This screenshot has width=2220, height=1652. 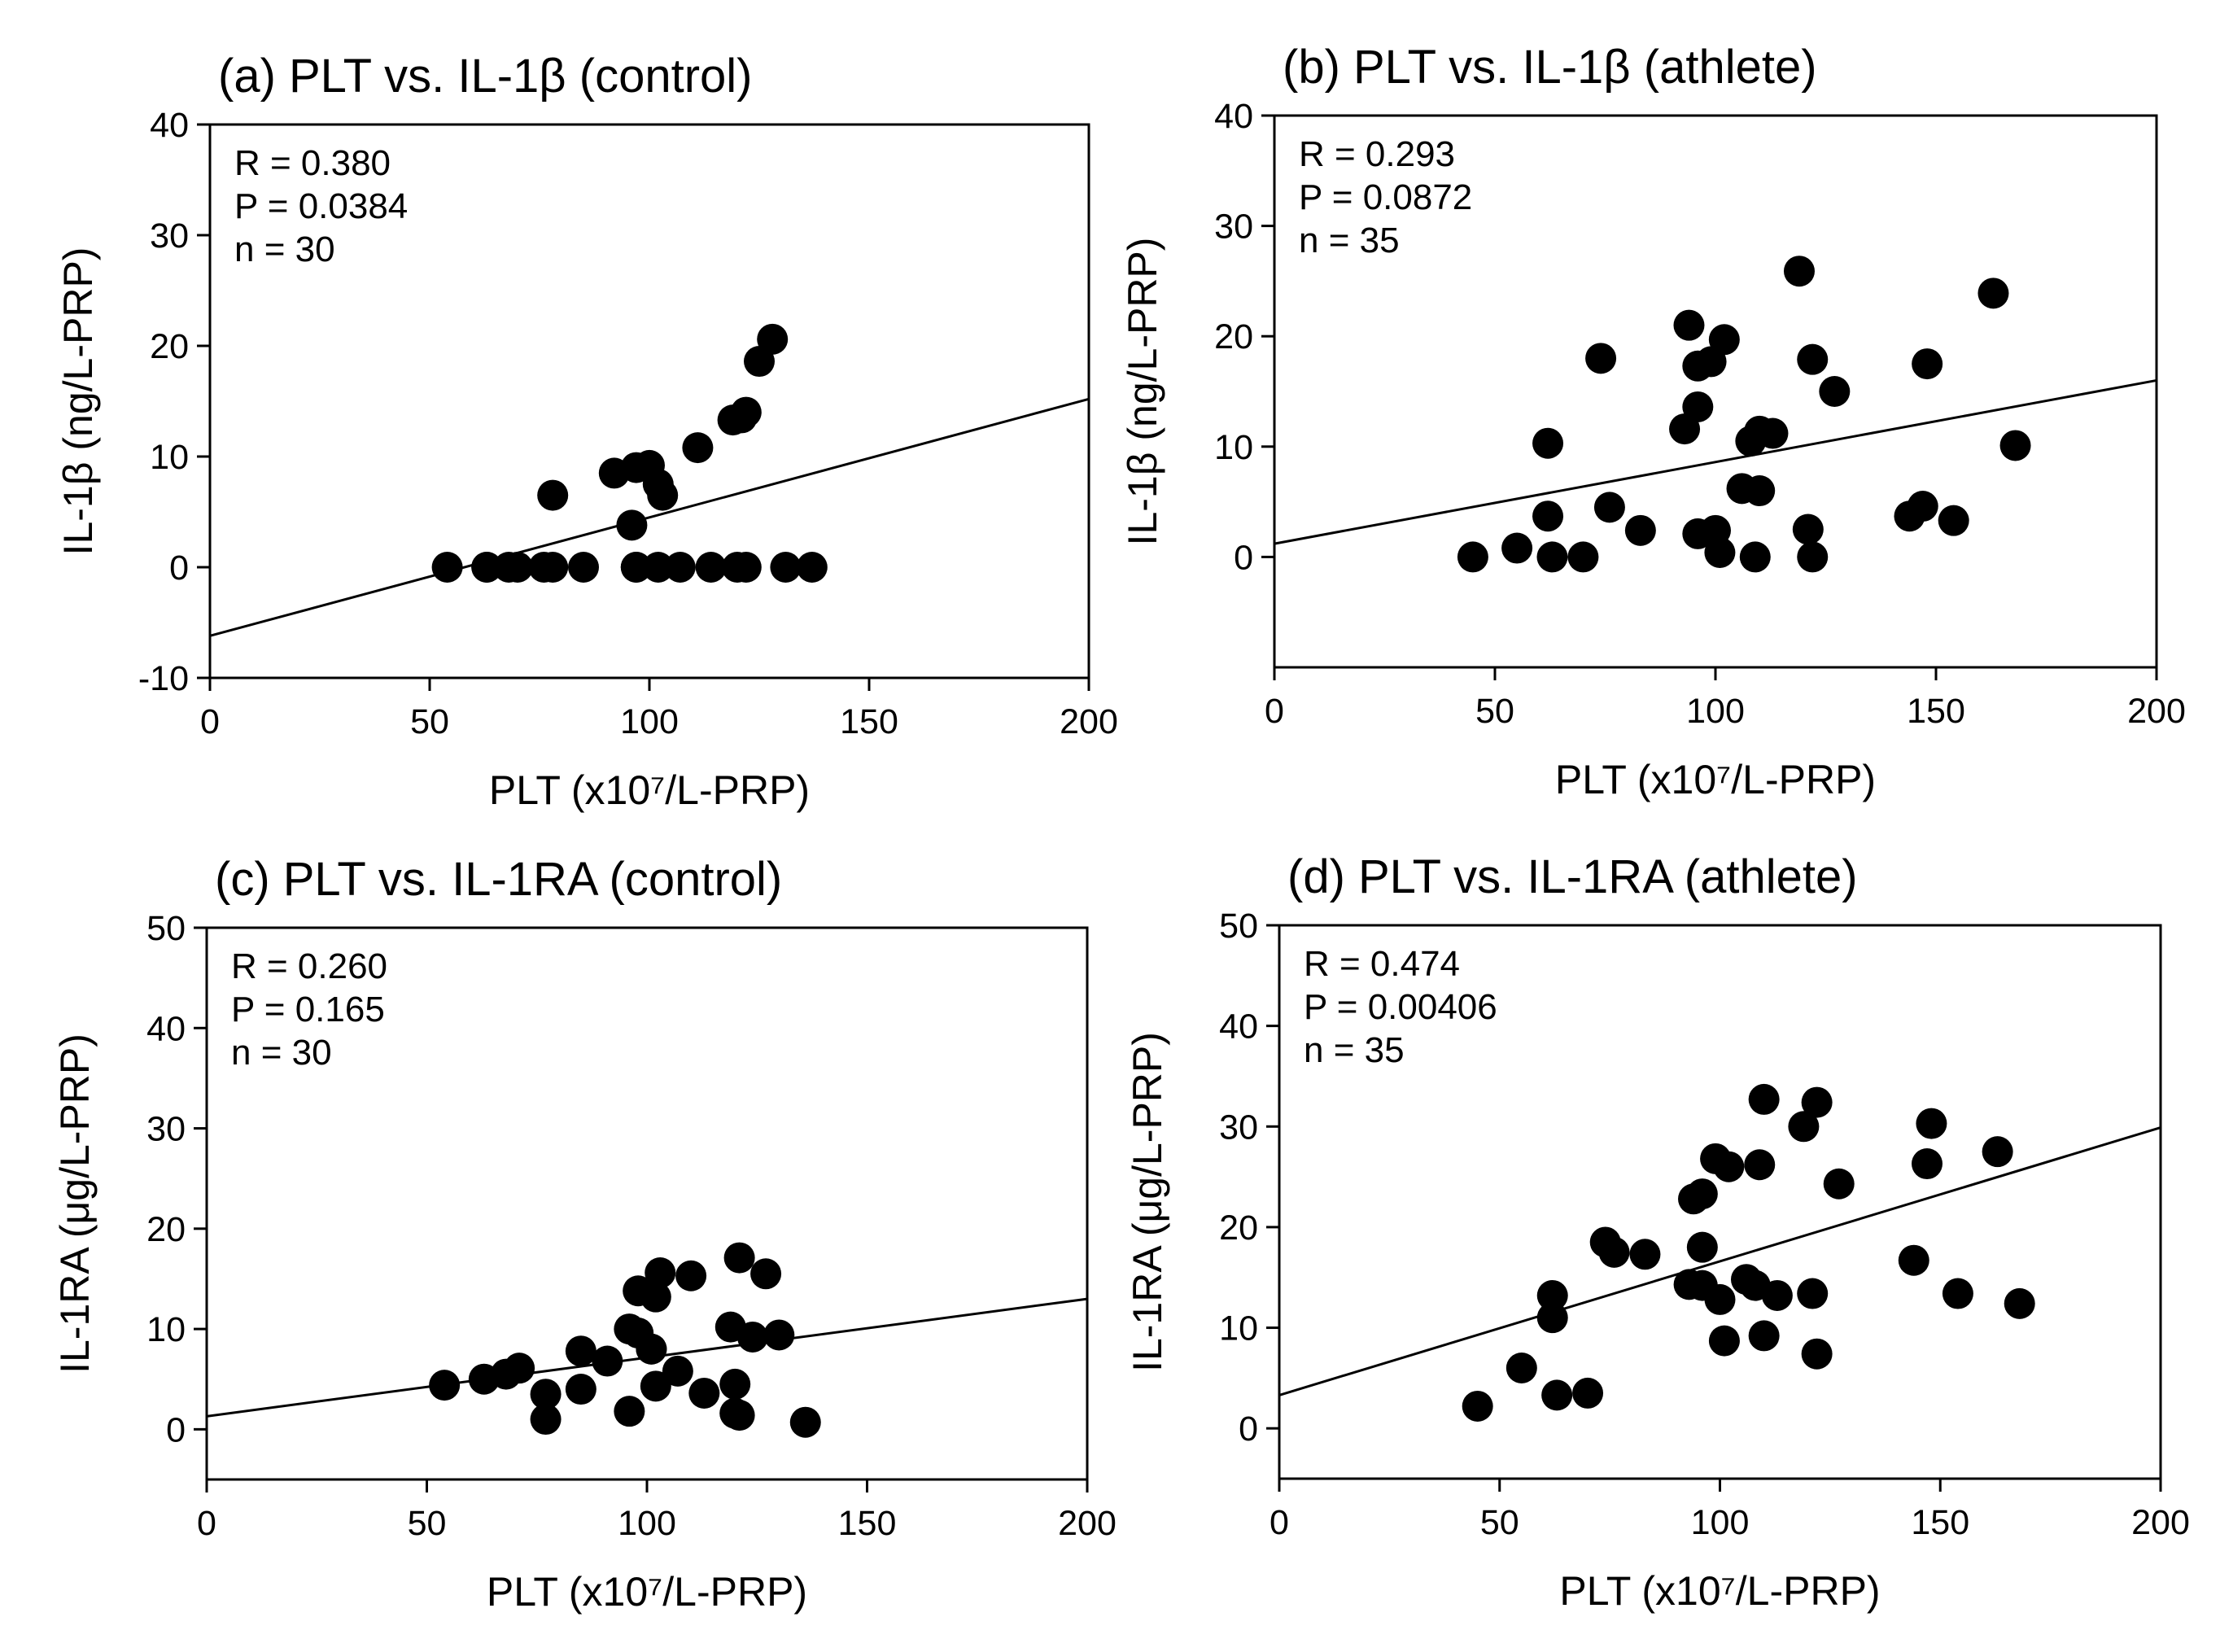 I want to click on stats-annotation: P = 0.00406, so click(x=1401, y=1007).